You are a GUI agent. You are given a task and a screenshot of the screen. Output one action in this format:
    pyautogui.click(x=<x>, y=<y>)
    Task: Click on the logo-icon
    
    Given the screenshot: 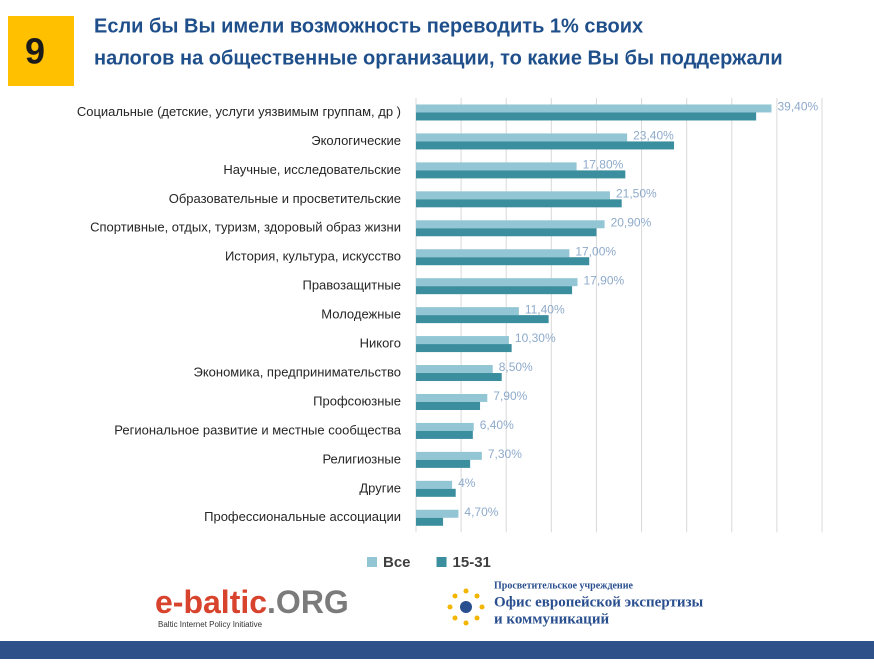 What is the action you would take?
    pyautogui.click(x=466, y=607)
    